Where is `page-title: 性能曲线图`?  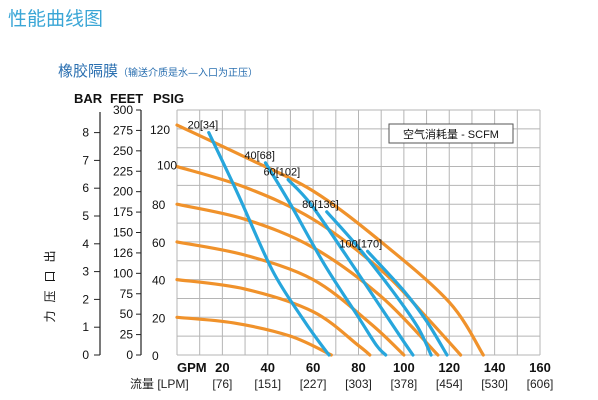
page-title: 性能曲线图 is located at coordinates (56, 19).